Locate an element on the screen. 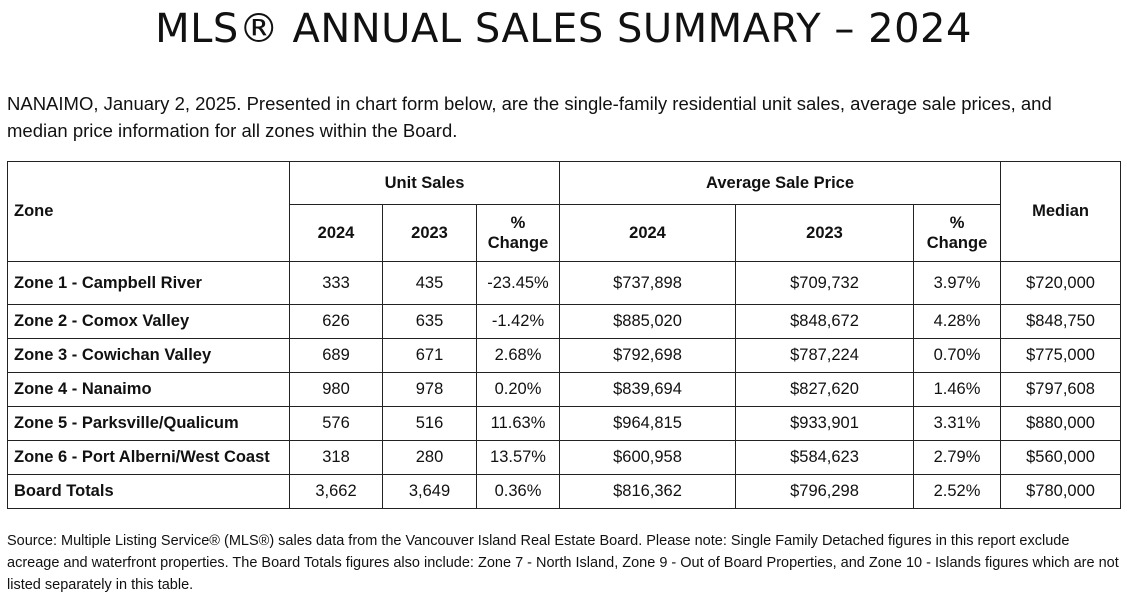 The width and height of the screenshot is (1127, 602). median-price-cell: $848,750 is located at coordinates (1061, 321).